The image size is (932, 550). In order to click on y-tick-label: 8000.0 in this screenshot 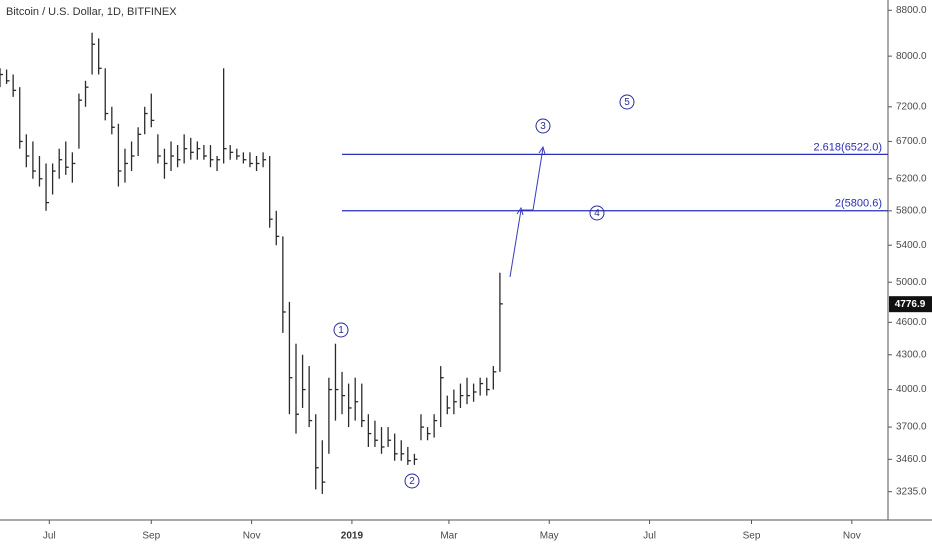, I will do `click(911, 56)`.